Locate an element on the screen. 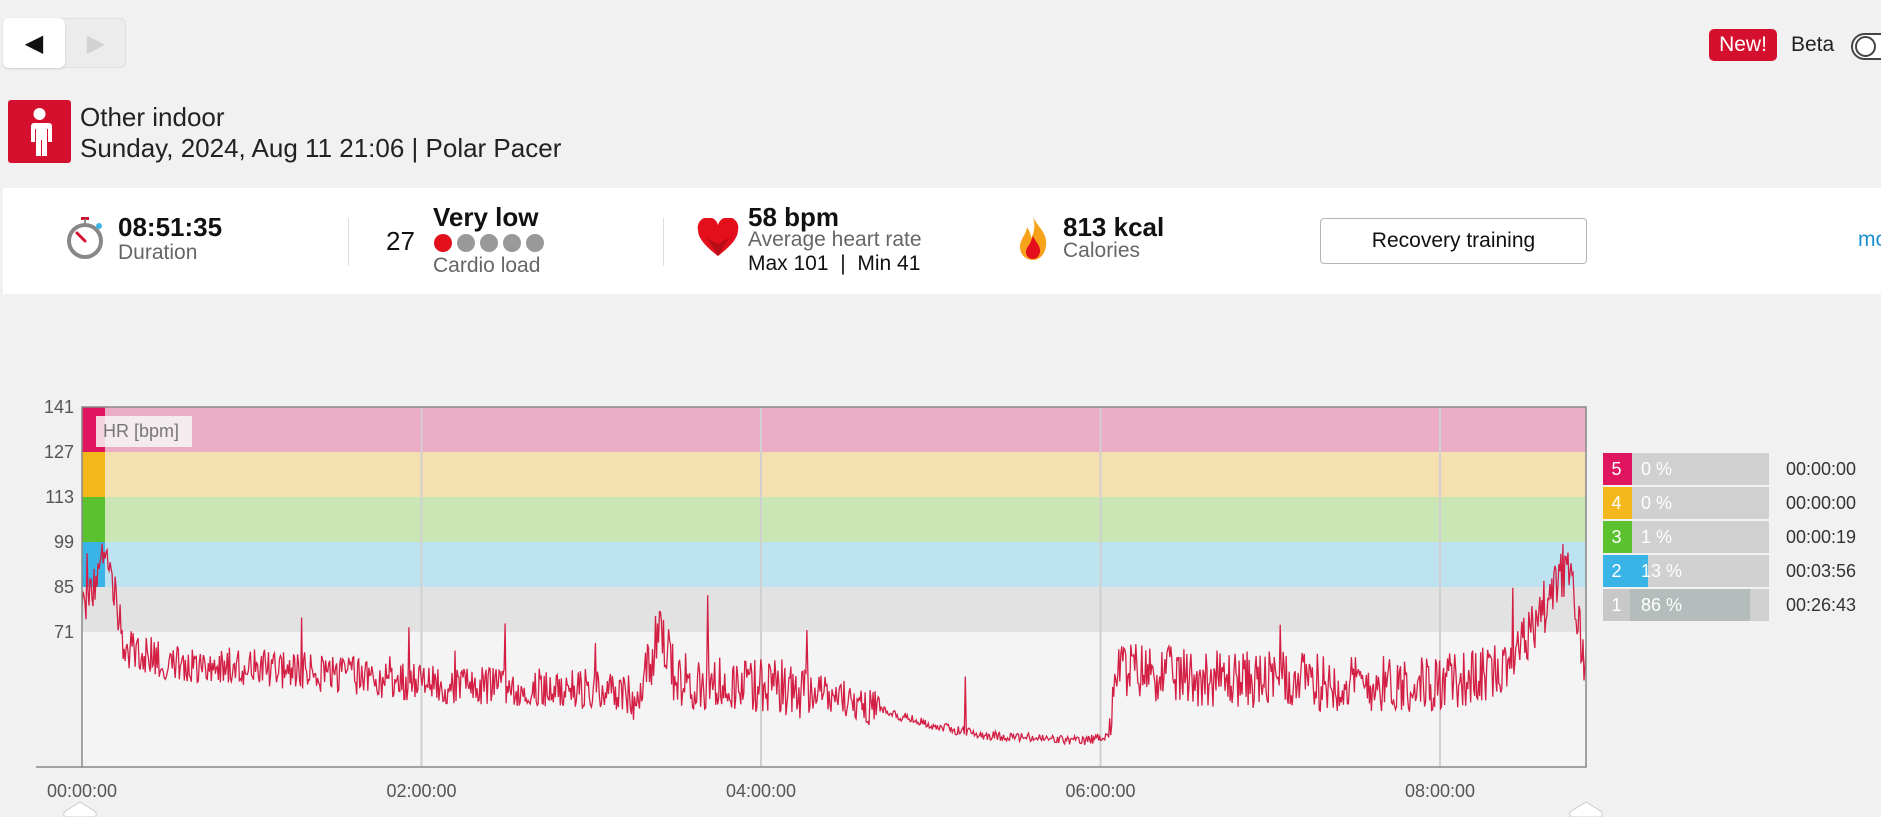 The width and height of the screenshot is (1881, 817). zone-row-1: 1 86 % is located at coordinates (1686, 605).